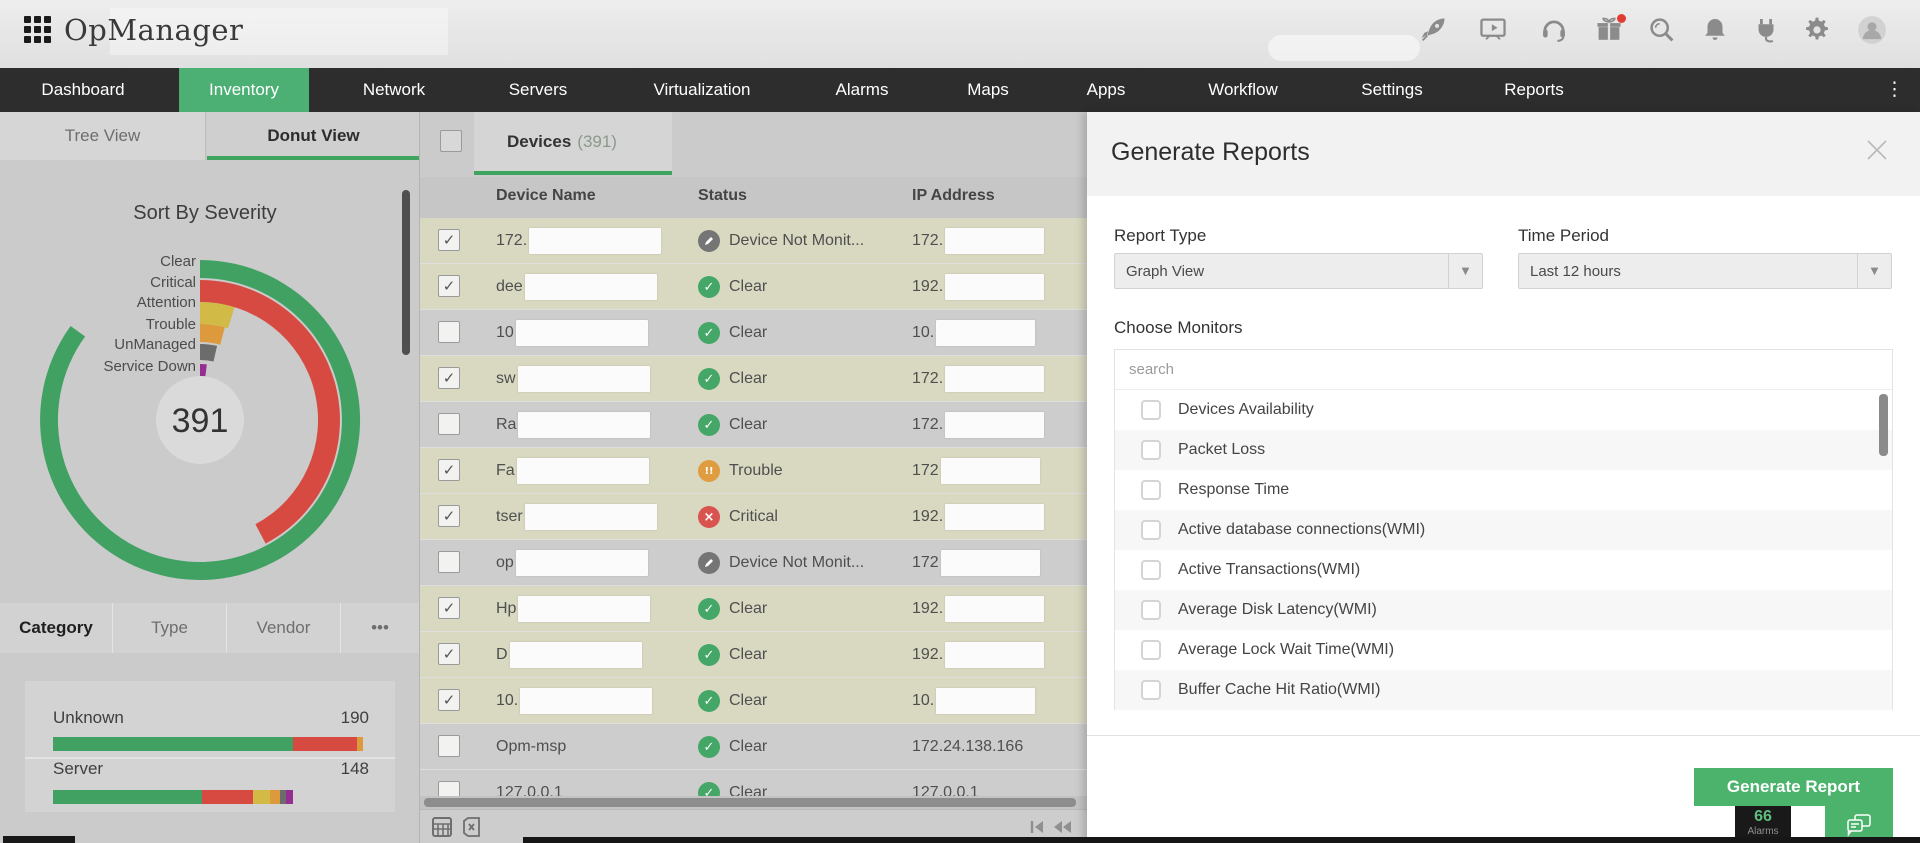  What do you see at coordinates (753, 701) in the screenshot?
I see `table-row: ✓ 10. ✓ Clear 10.` at bounding box center [753, 701].